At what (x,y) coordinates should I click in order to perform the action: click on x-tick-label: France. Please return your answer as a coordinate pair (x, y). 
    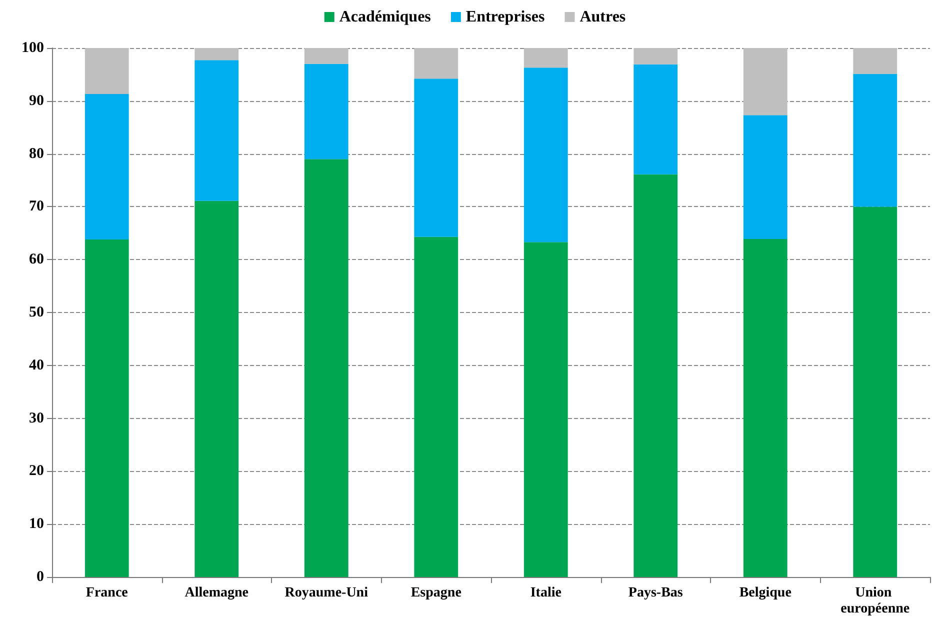
    Looking at the image, I should click on (107, 593).